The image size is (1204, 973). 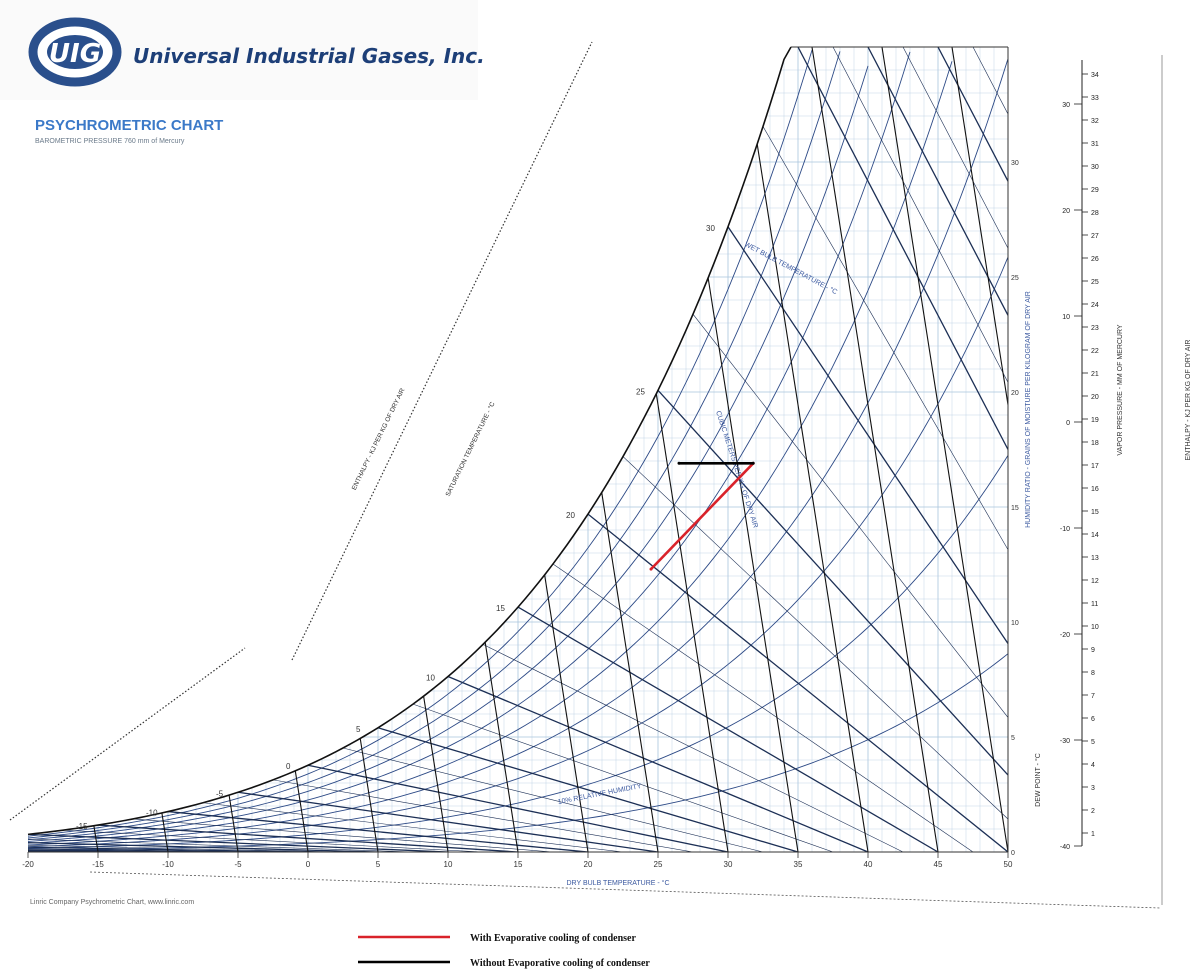 What do you see at coordinates (168, 864) in the screenshot?
I see `x-tick-label: -10` at bounding box center [168, 864].